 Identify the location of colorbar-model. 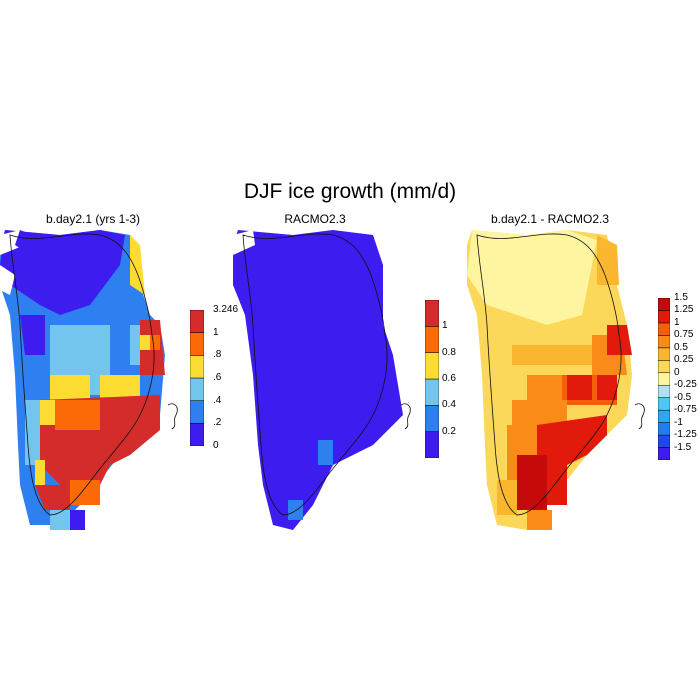
(197, 378).